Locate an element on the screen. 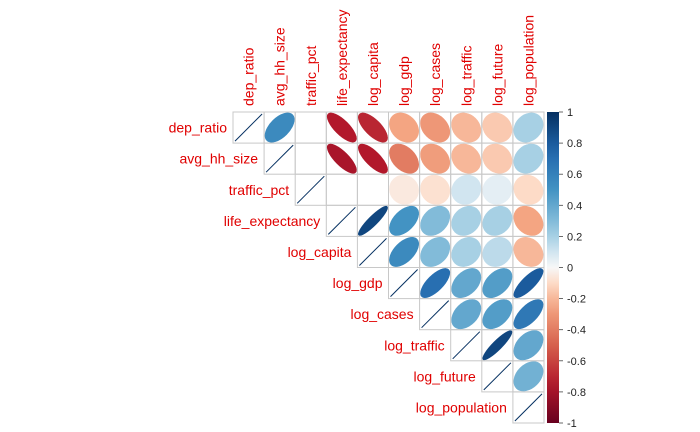  row-label: dep_ratio is located at coordinates (198, 128).